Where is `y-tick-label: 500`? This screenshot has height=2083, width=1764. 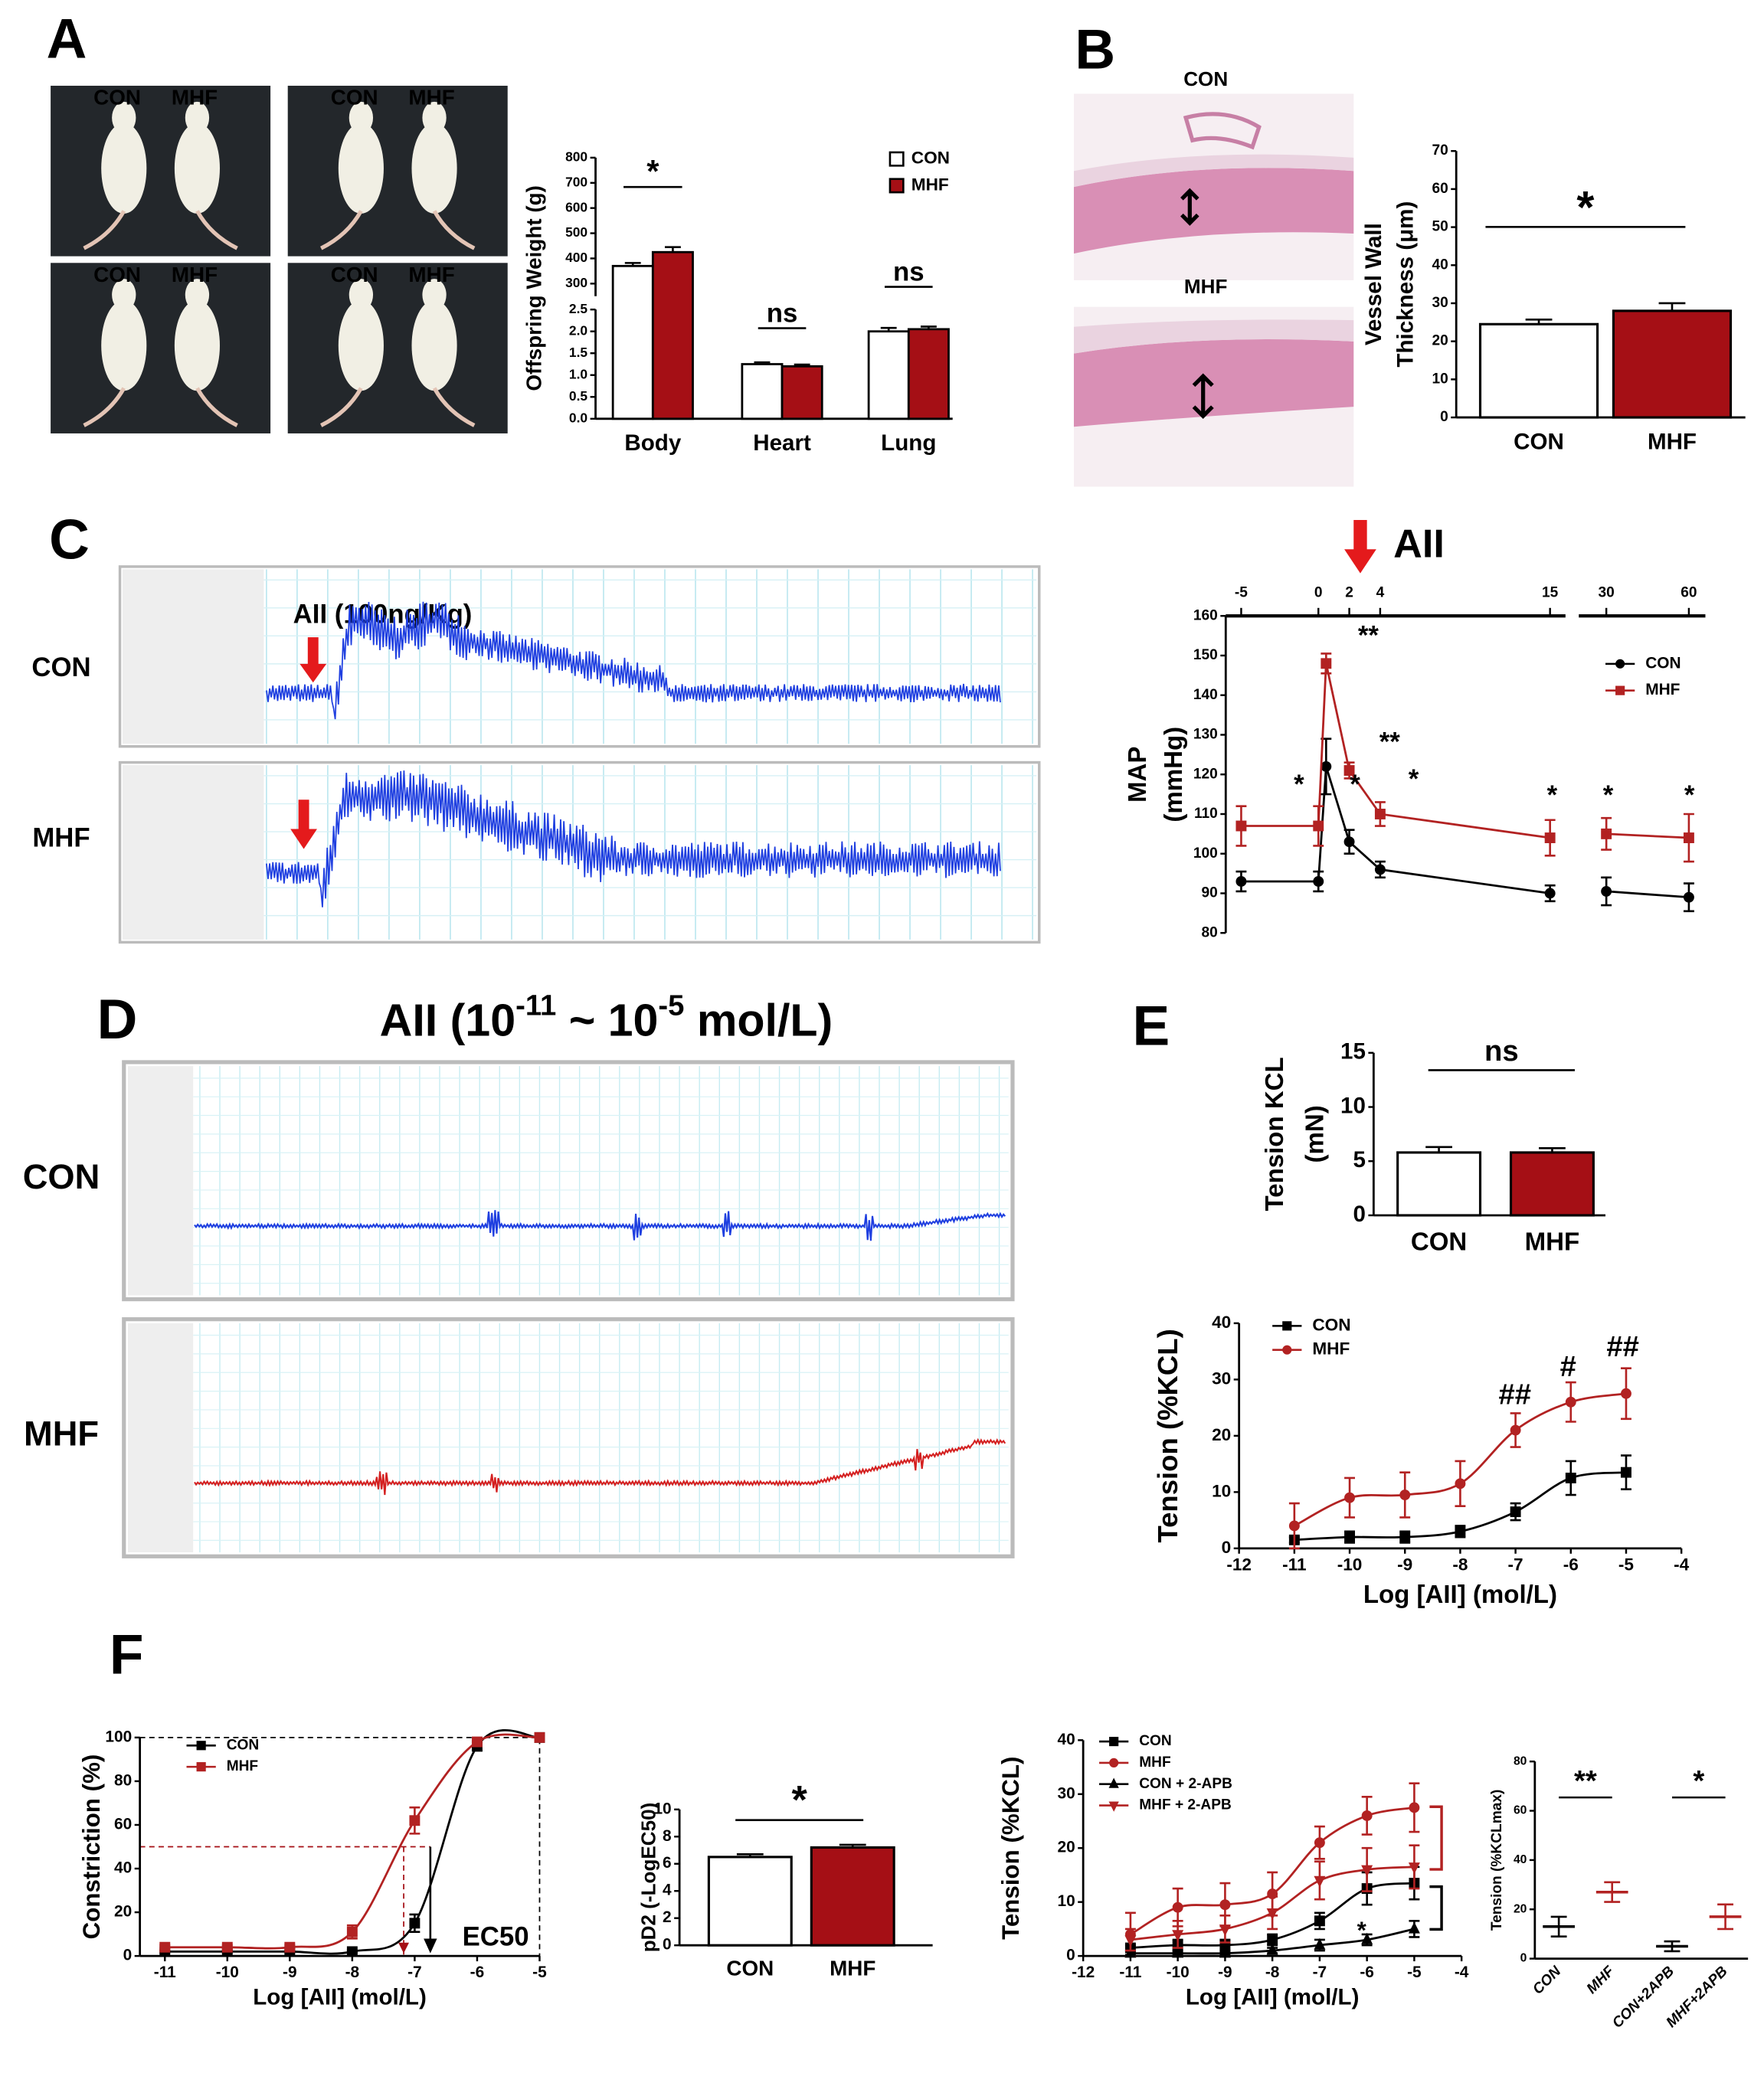
y-tick-label: 500 is located at coordinates (576, 232).